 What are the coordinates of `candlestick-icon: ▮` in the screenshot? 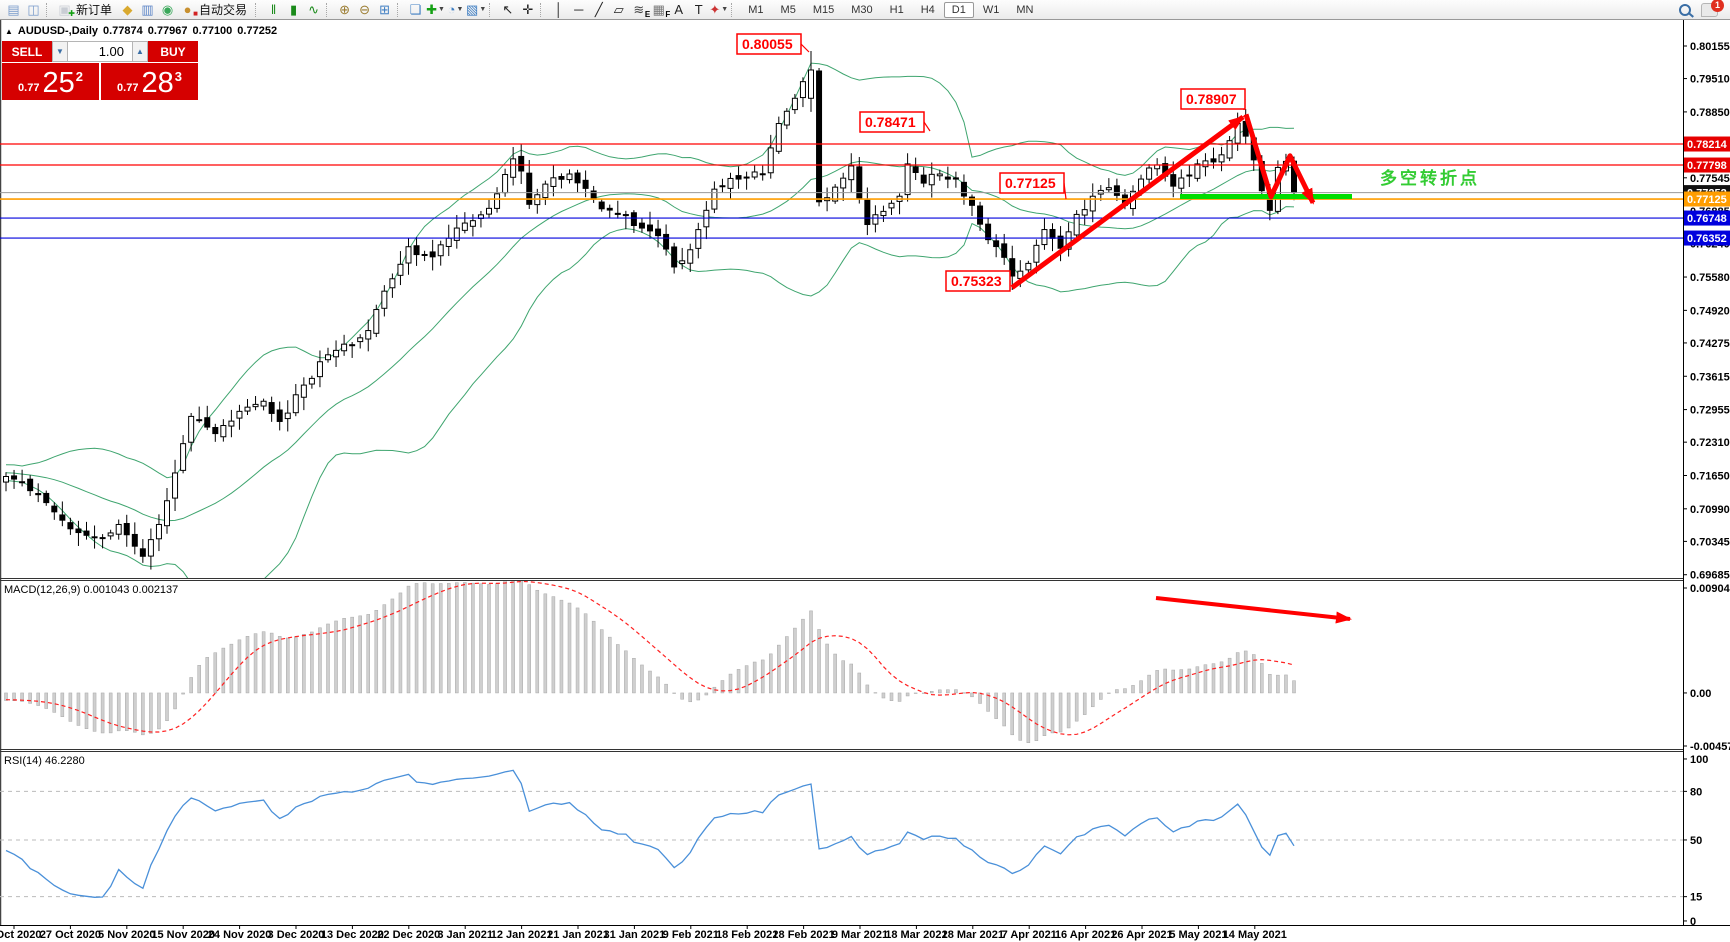 It's located at (293, 9).